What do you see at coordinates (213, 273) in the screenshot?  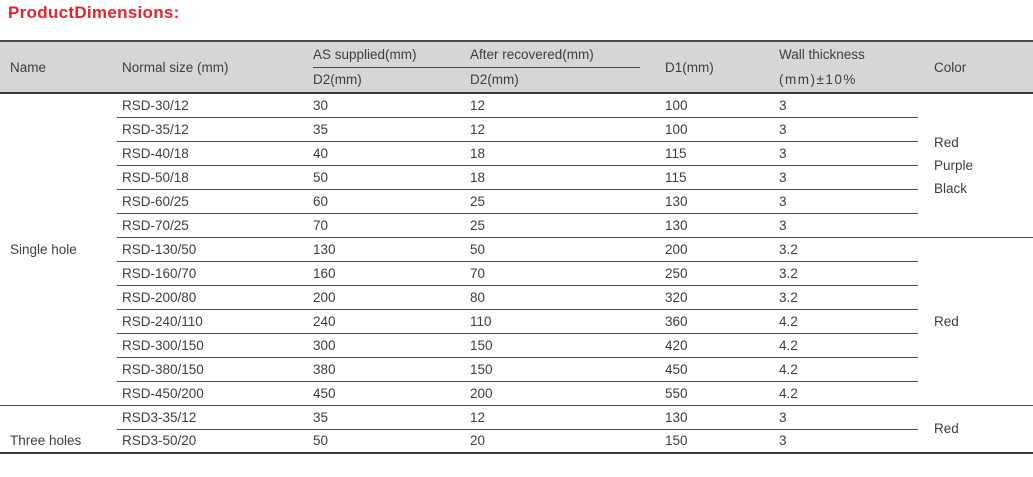 I see `cell-normal-size: RSD-160/70` at bounding box center [213, 273].